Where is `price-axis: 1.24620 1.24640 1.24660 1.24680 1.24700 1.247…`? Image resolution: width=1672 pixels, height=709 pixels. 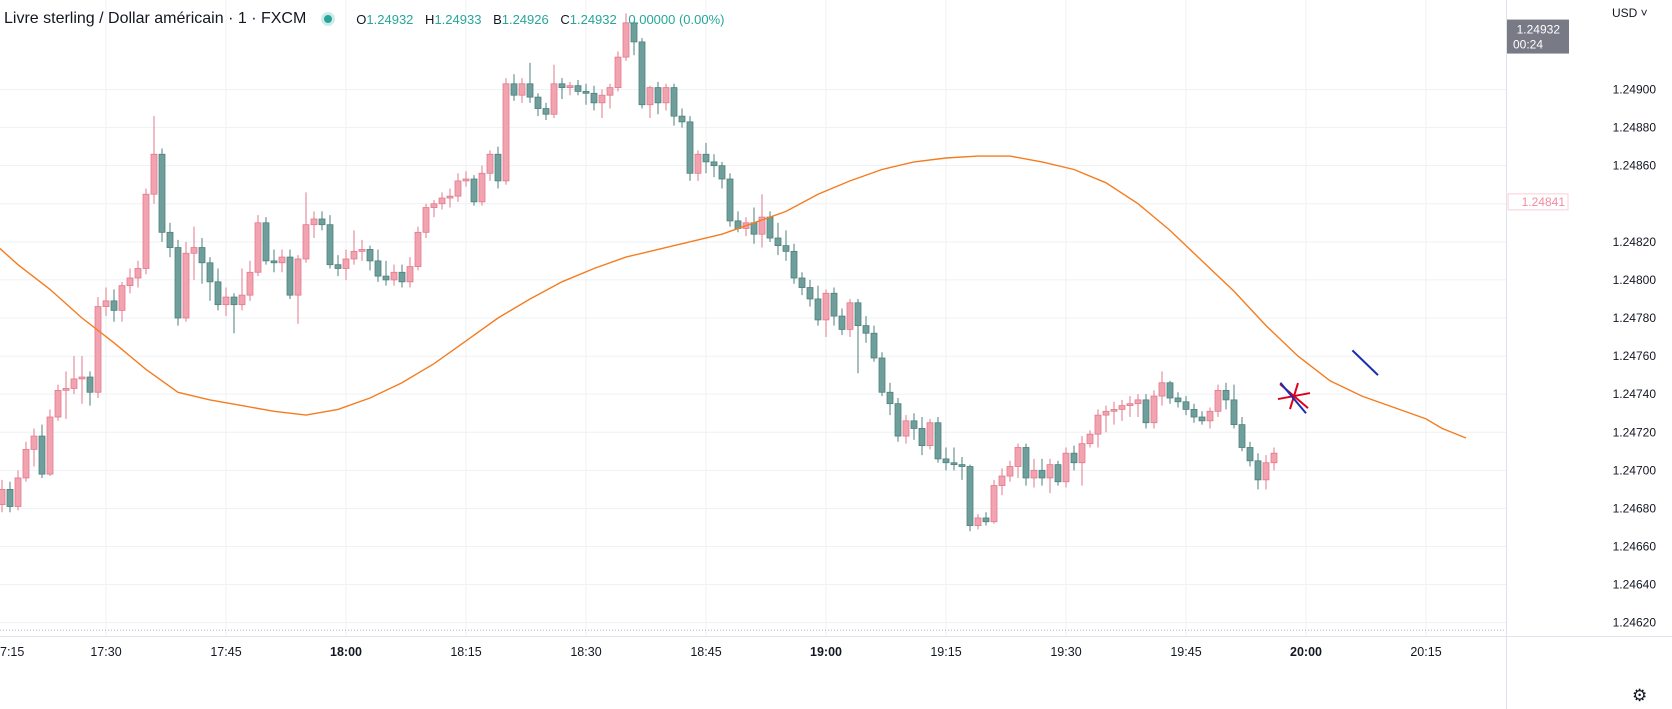 price-axis: 1.24620 1.24640 1.24660 1.24680 1.24700 1.247… is located at coordinates (1582, 324).